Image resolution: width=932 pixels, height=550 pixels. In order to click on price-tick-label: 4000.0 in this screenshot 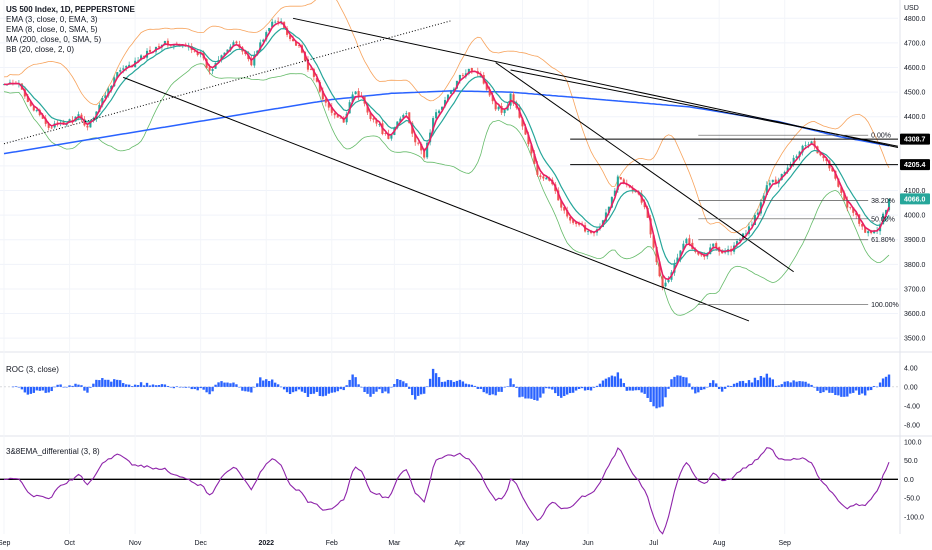, I will do `click(915, 216)`.